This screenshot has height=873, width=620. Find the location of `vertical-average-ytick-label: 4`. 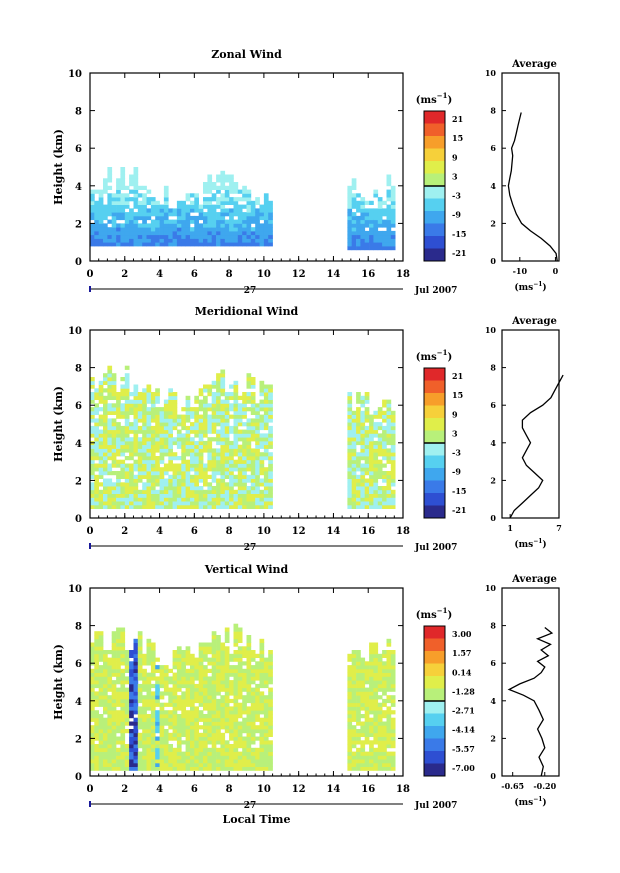

vertical-average-ytick-label: 4 is located at coordinates (493, 701).